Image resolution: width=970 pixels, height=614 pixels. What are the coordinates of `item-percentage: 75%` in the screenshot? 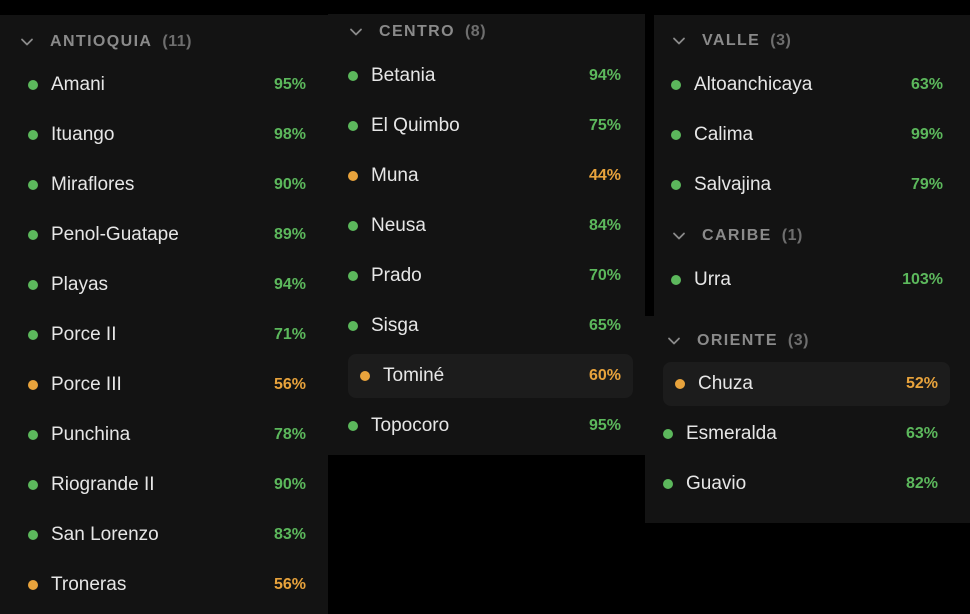 It's located at (604, 125).